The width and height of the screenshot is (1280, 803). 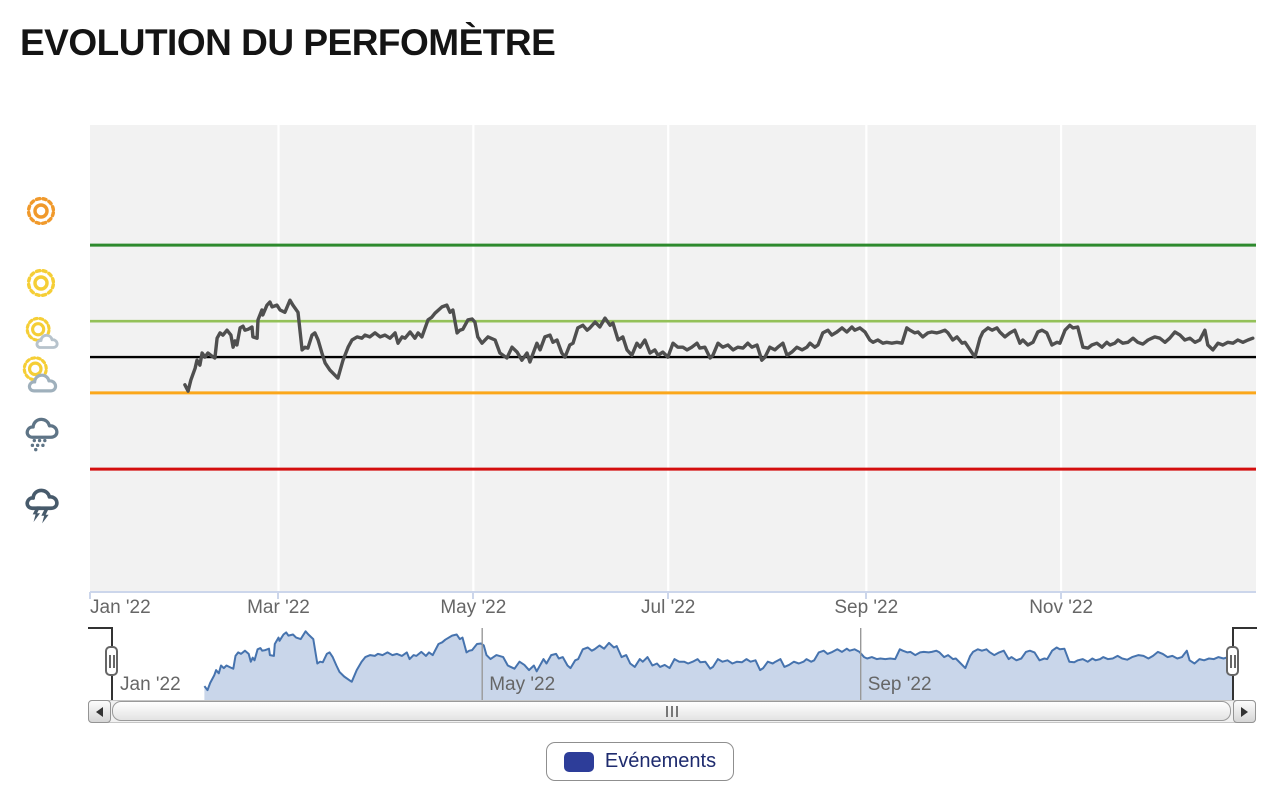 I want to click on navigator-svg, so click(x=718, y=664).